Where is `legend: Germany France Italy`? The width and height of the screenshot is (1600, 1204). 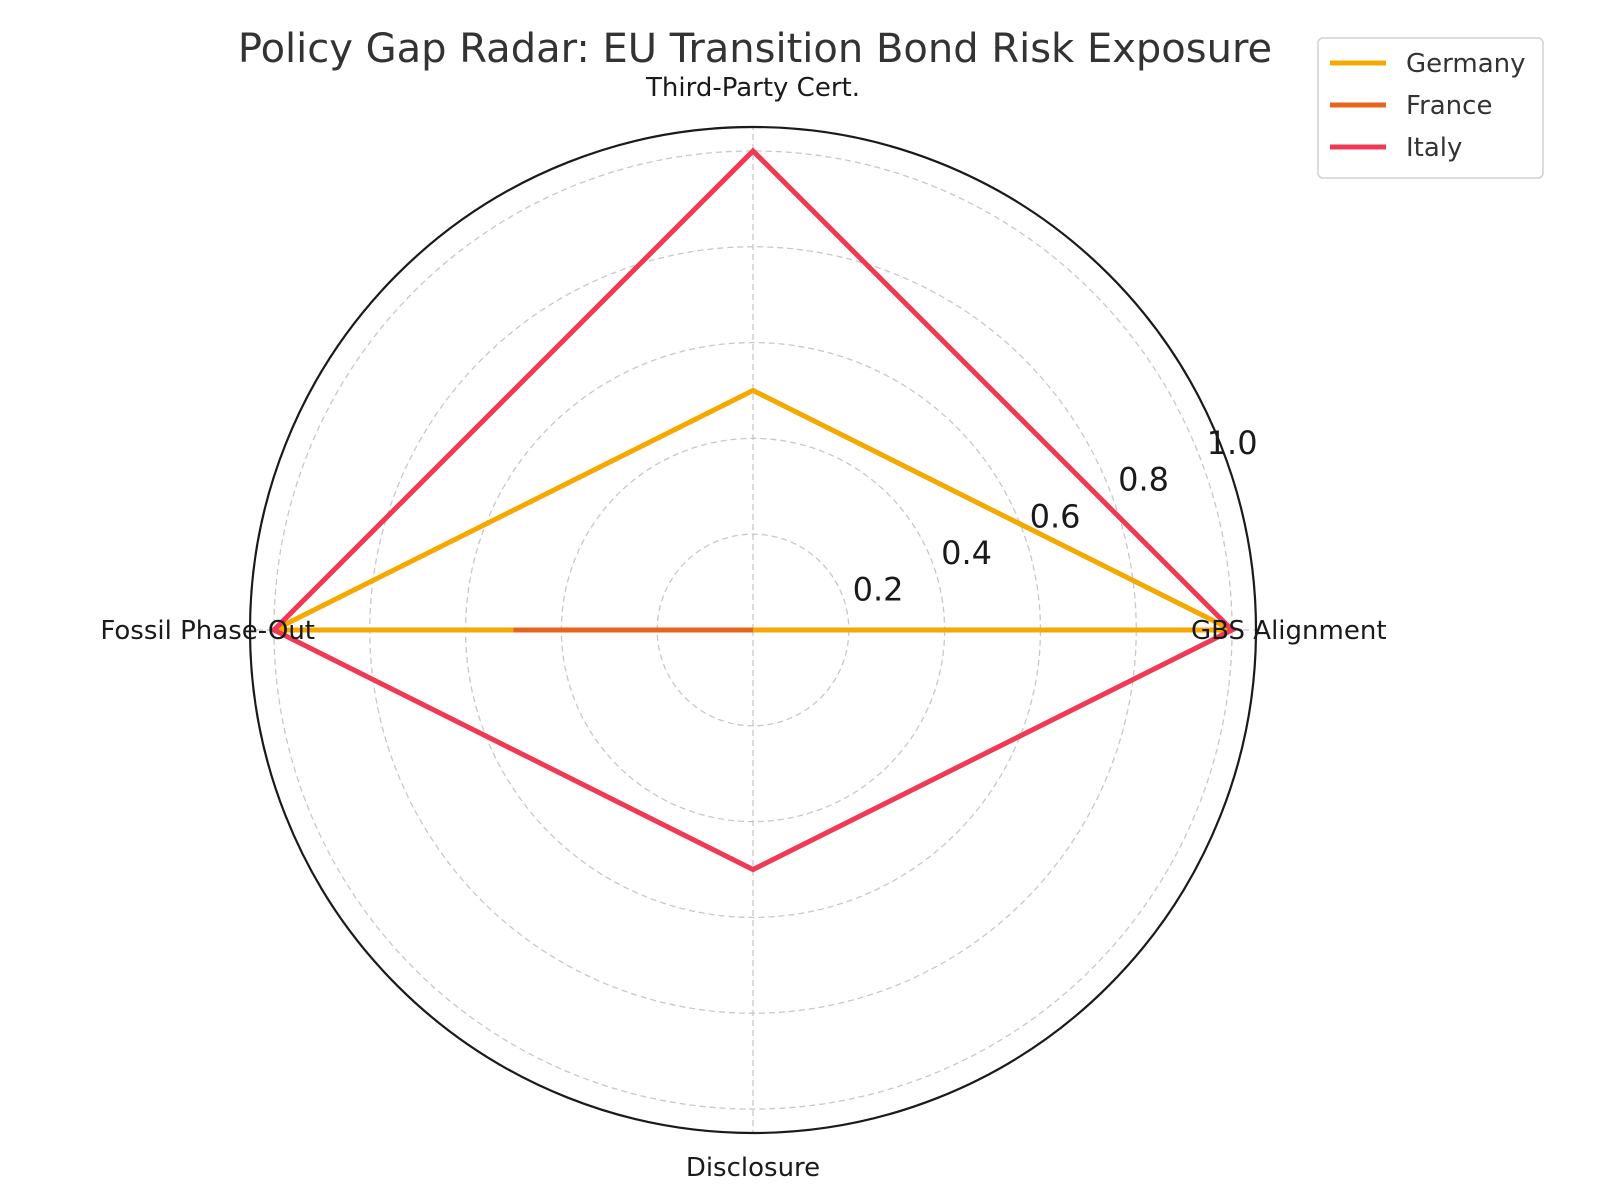 legend: Germany France Italy is located at coordinates (1430, 108).